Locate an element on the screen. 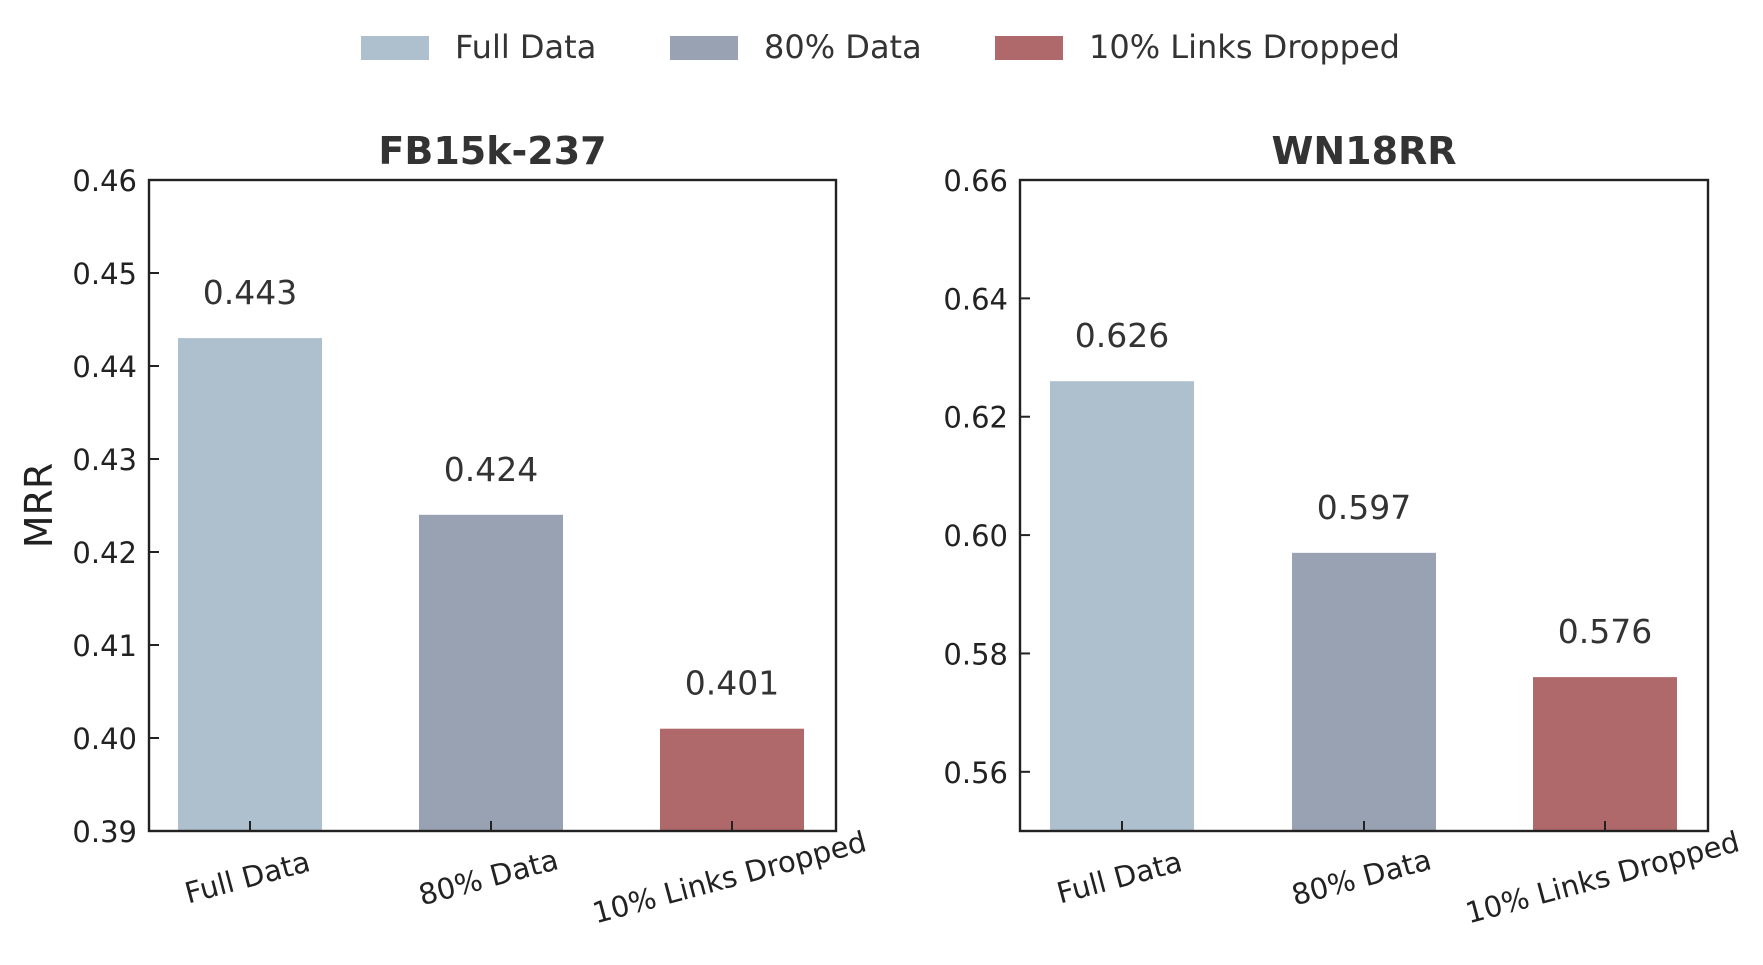 Image resolution: width=1763 pixels, height=965 pixels. bar-value-label: 0.443 is located at coordinates (250, 292).